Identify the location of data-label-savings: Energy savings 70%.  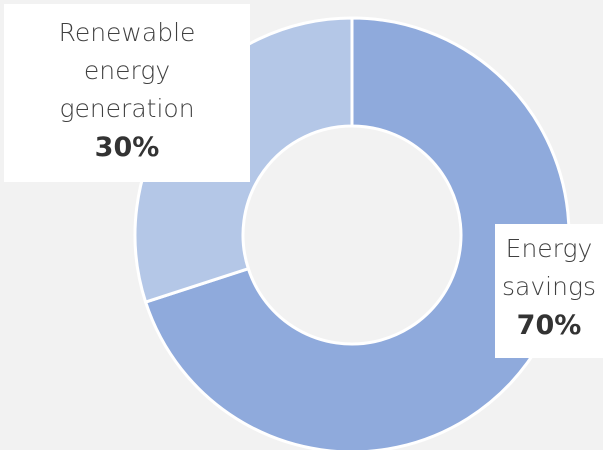
(549, 291).